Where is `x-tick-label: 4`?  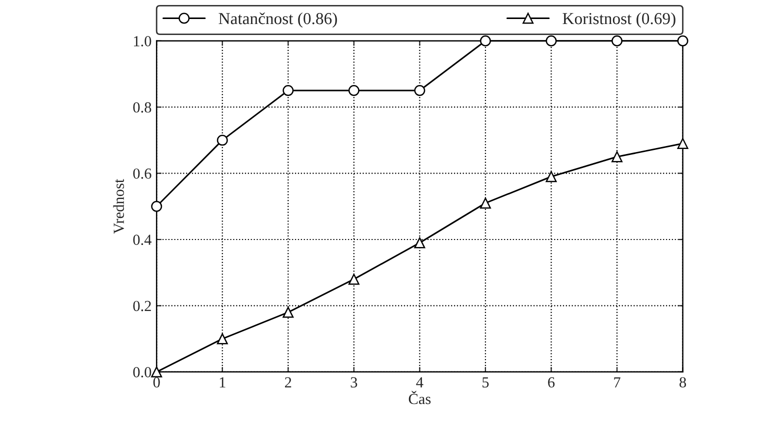
x-tick-label: 4 is located at coordinates (420, 382).